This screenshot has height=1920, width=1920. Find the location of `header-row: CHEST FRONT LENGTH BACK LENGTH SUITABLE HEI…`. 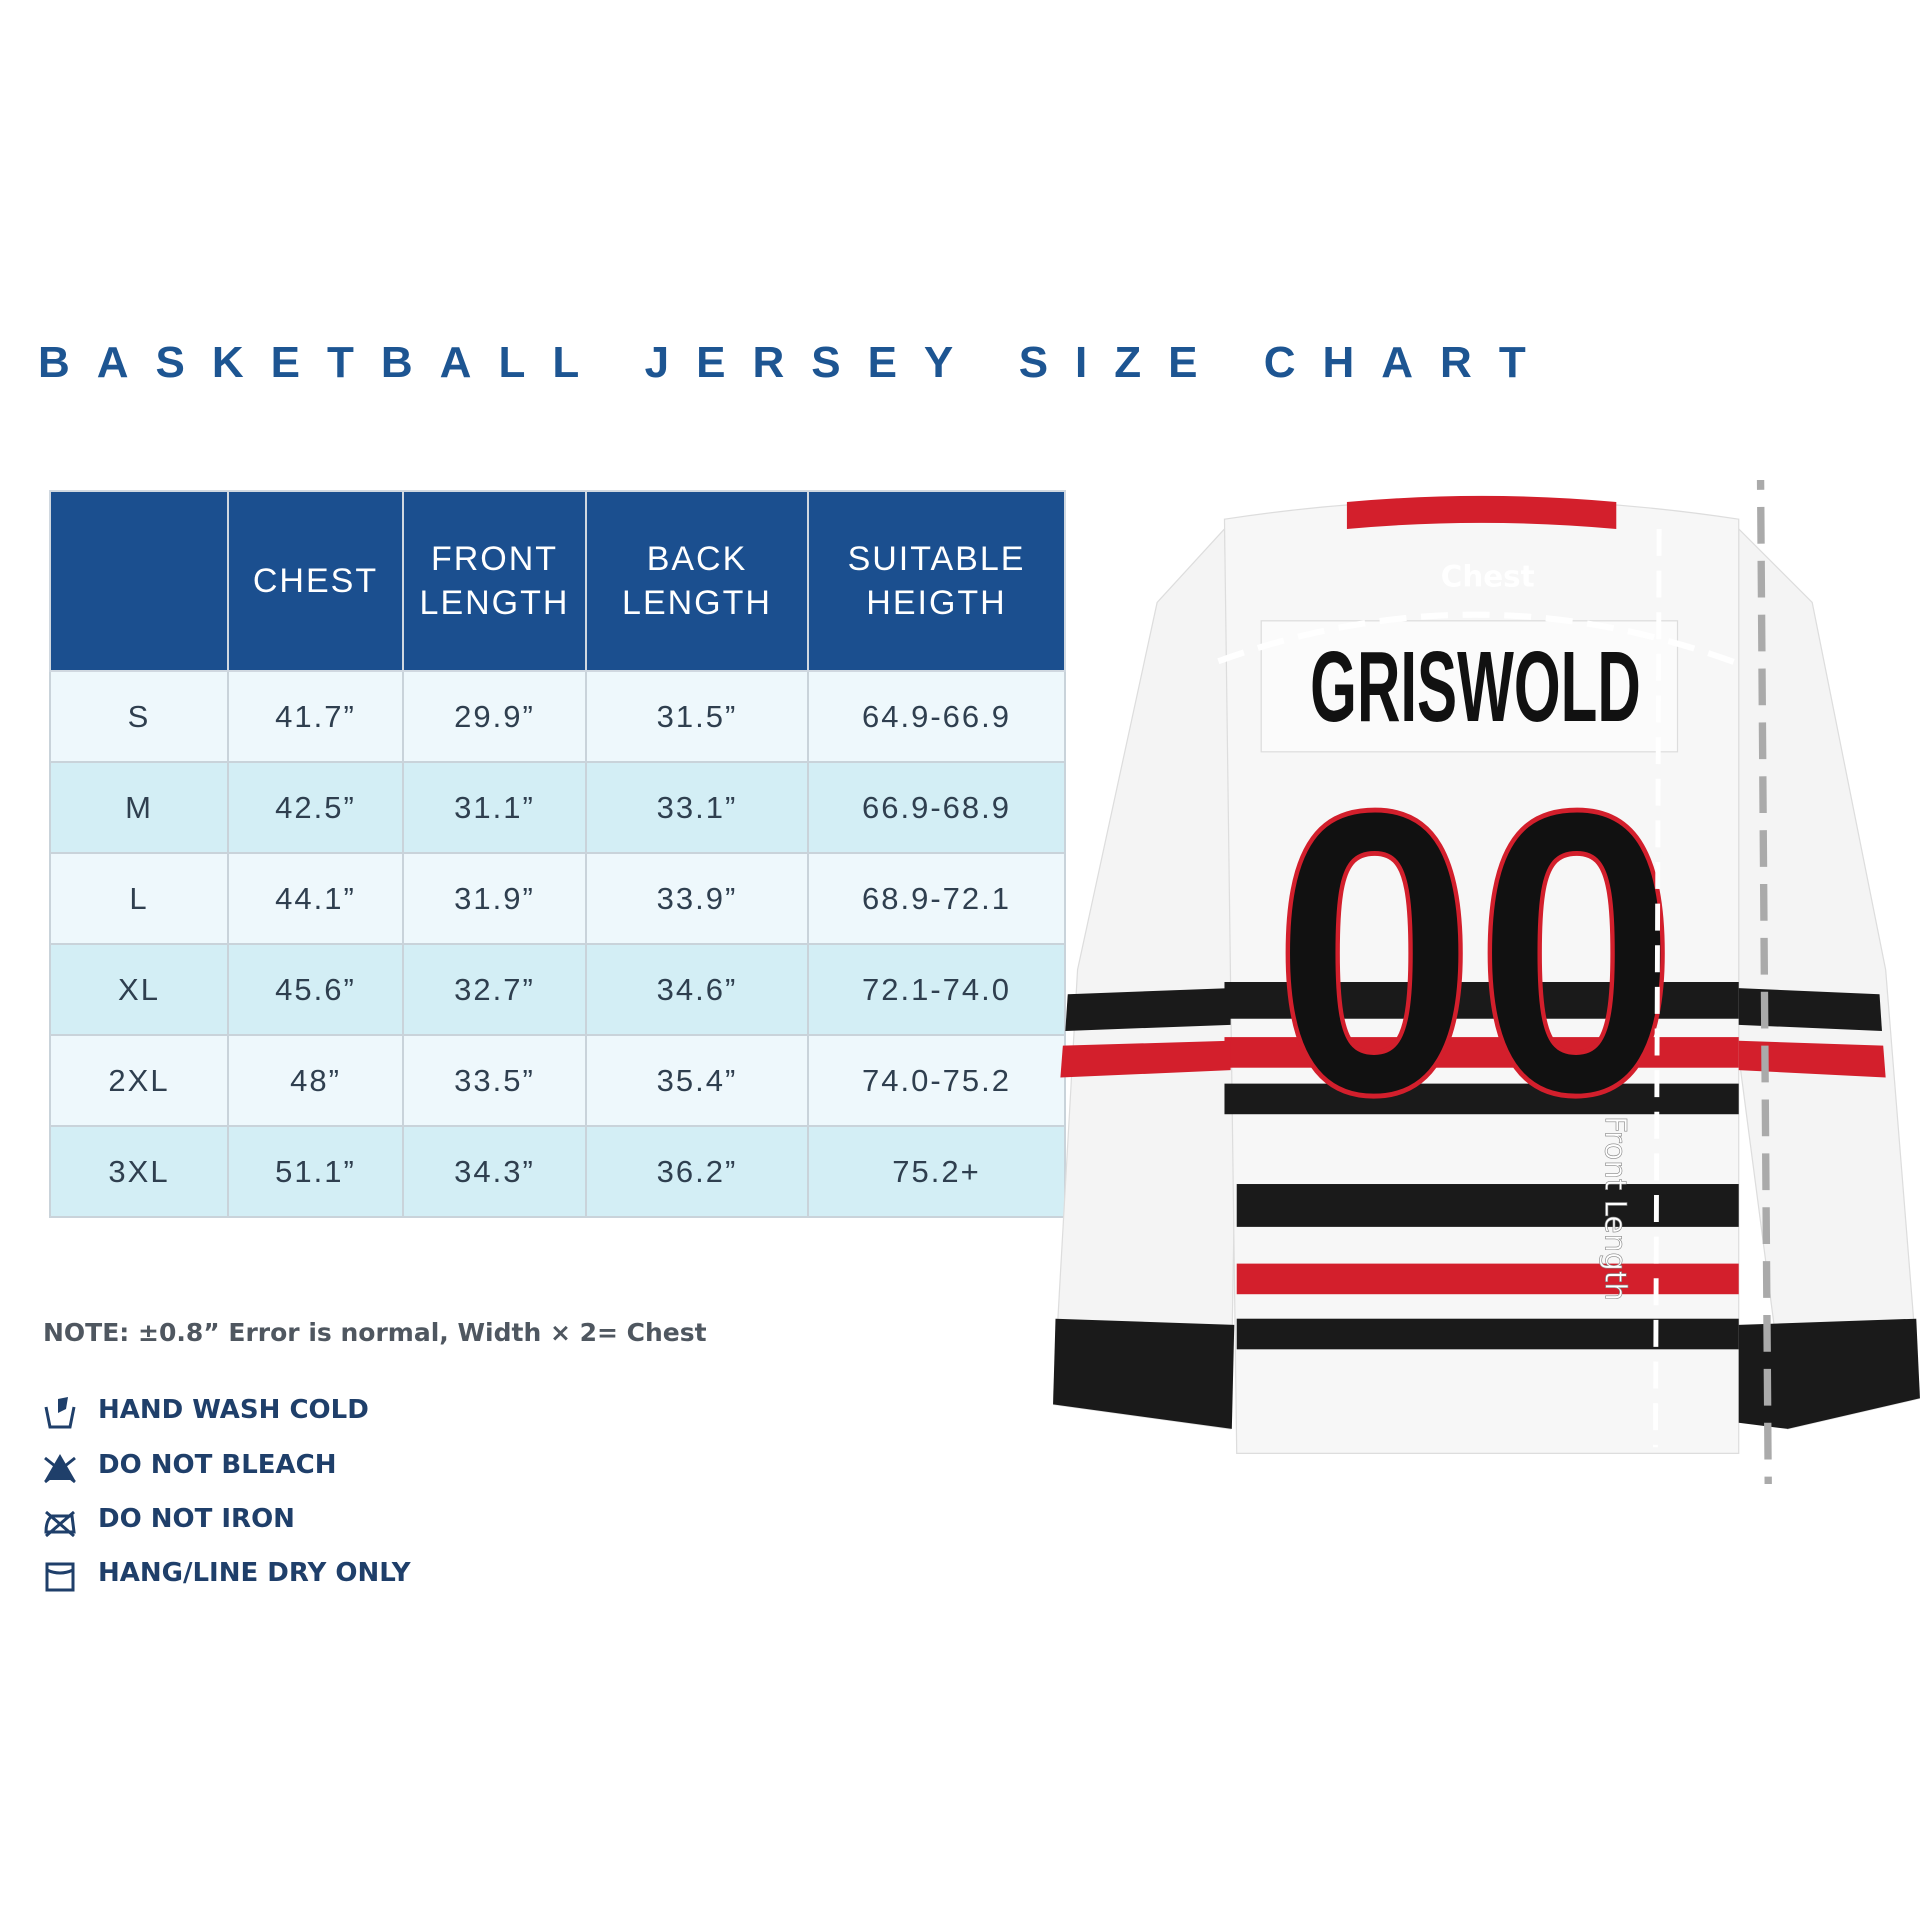

header-row: CHEST FRONT LENGTH BACK LENGTH SUITABLE HEI… is located at coordinates (557, 581).